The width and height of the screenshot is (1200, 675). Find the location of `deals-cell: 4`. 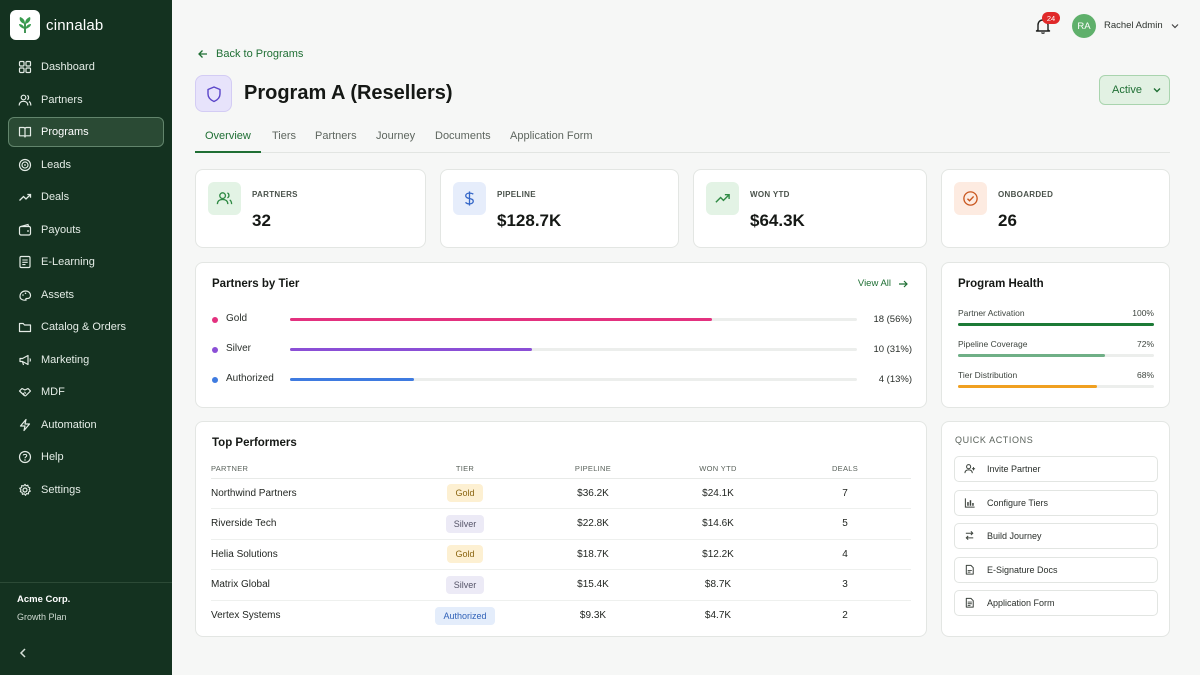

deals-cell: 4 is located at coordinates (845, 554).